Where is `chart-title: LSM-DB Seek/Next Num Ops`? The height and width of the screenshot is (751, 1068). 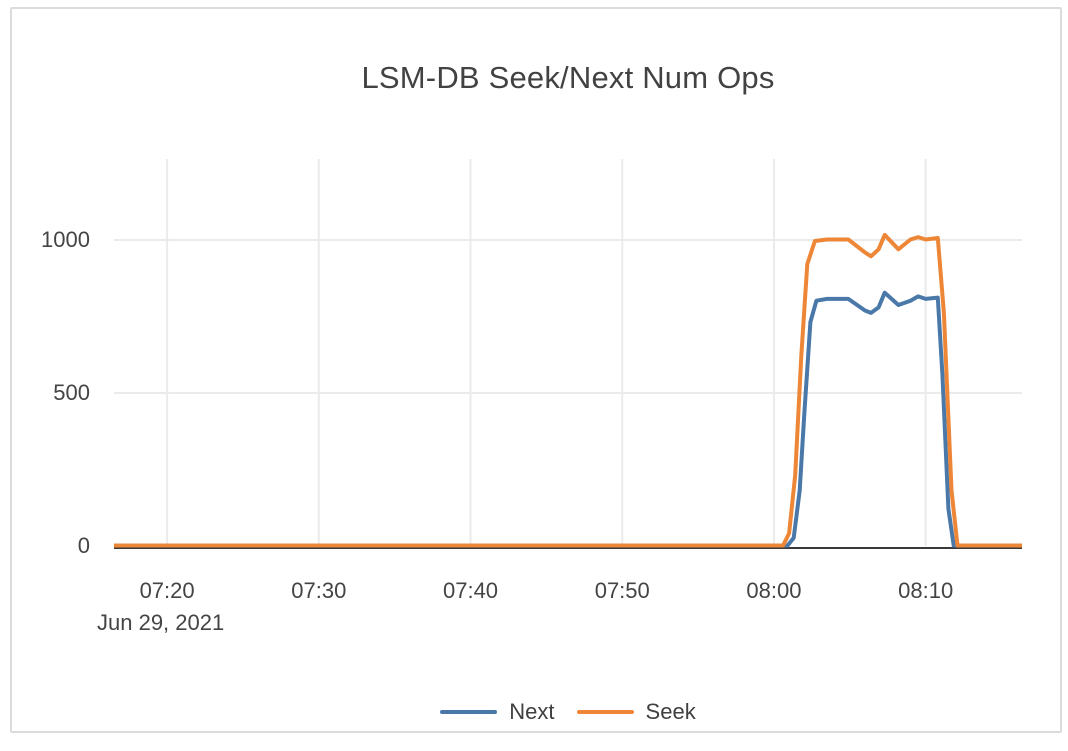
chart-title: LSM-DB Seek/Next Num Ops is located at coordinates (568, 77).